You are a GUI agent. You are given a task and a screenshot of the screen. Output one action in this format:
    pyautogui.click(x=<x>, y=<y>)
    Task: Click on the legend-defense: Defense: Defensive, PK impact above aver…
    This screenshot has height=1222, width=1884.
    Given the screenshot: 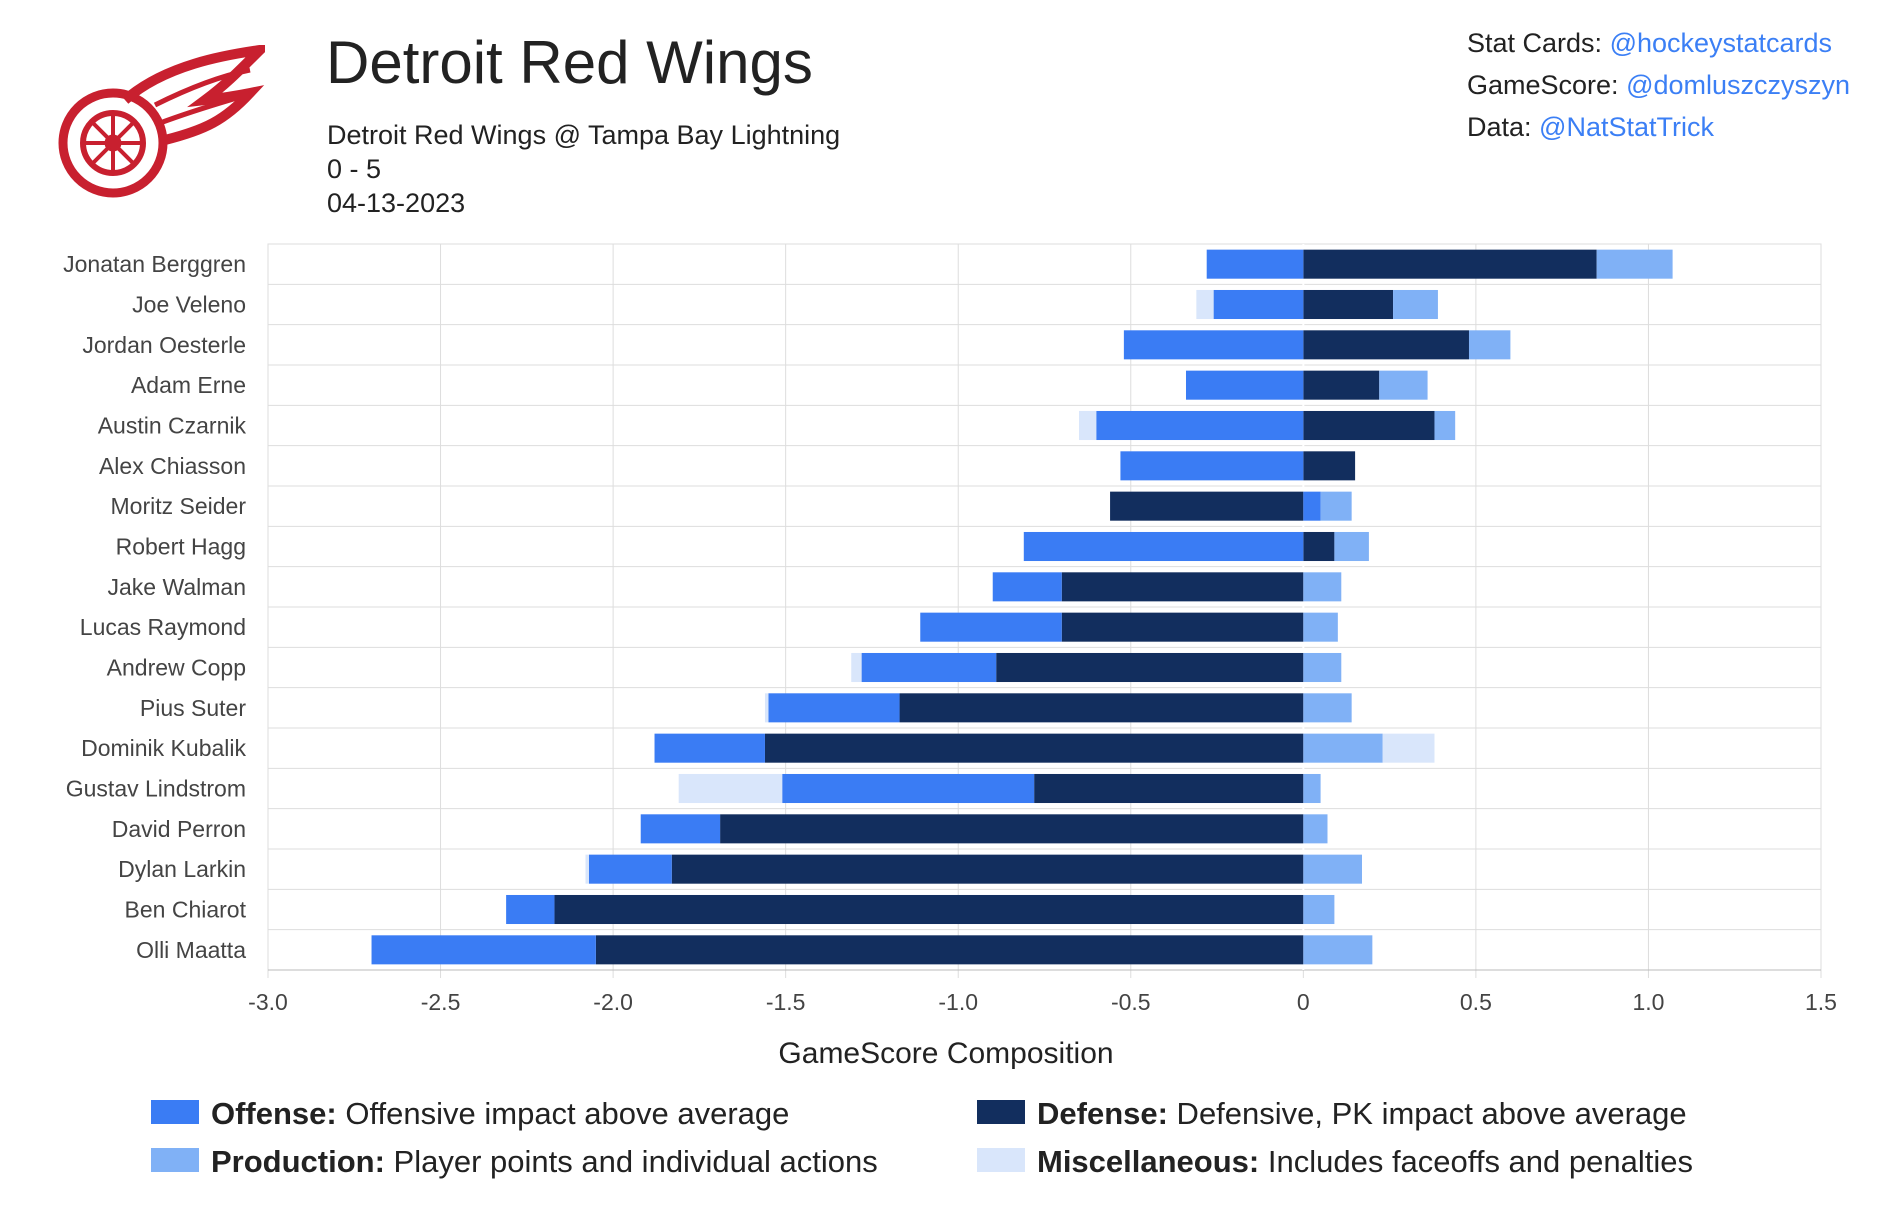 What is the action you would take?
    pyautogui.click(x=1332, y=1114)
    